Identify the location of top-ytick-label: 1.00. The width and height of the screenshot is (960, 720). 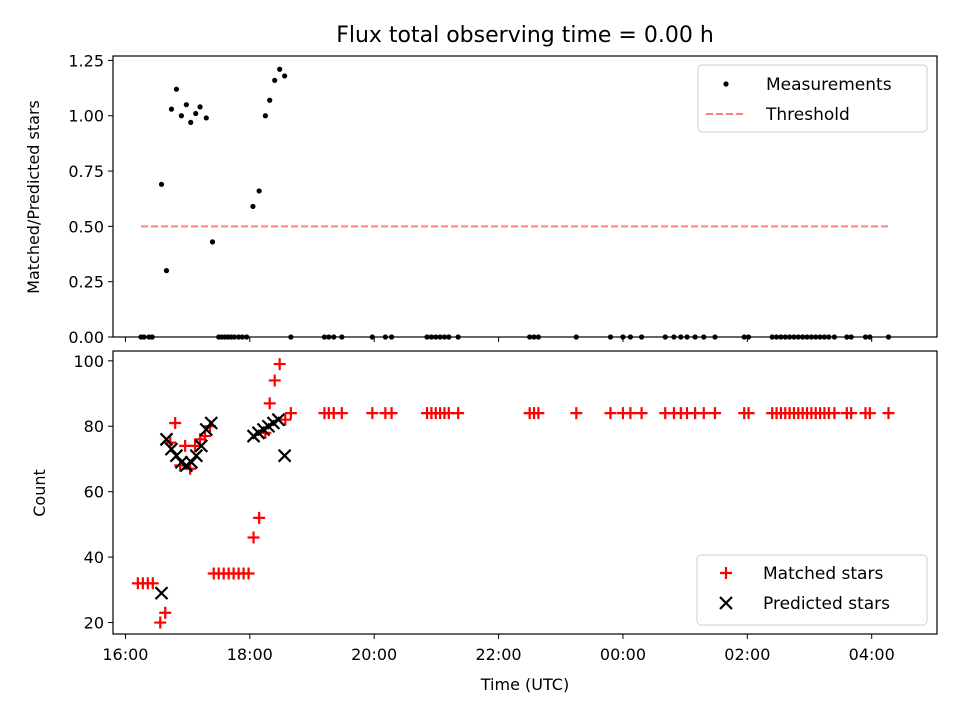
(86, 116).